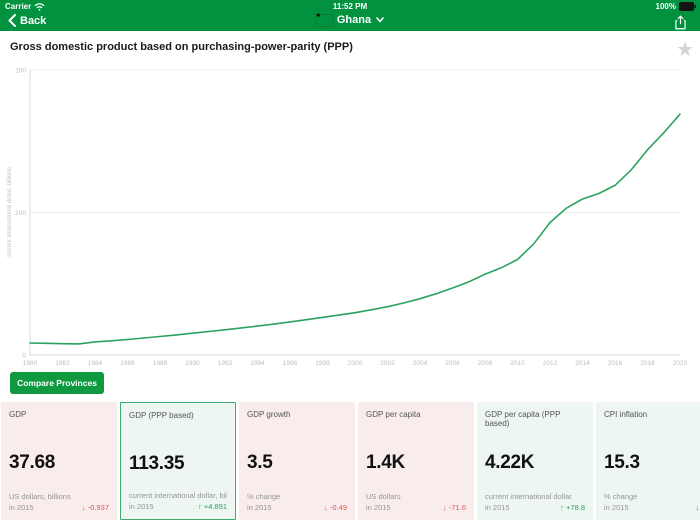 The height and width of the screenshot is (525, 700). Describe the element at coordinates (39, 7) in the screenshot. I see `wifi-icon` at that location.